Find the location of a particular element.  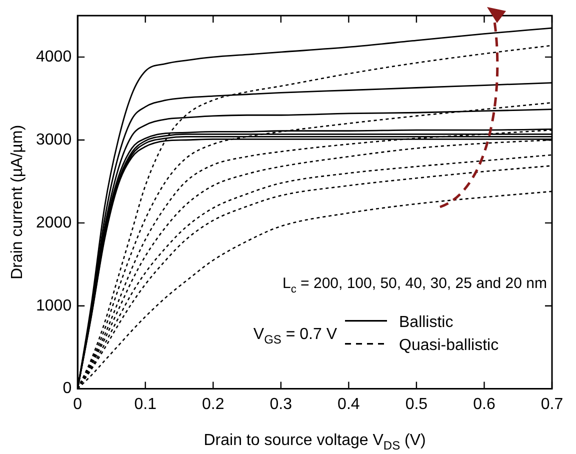

x-tick-label: 0.6 is located at coordinates (484, 404).